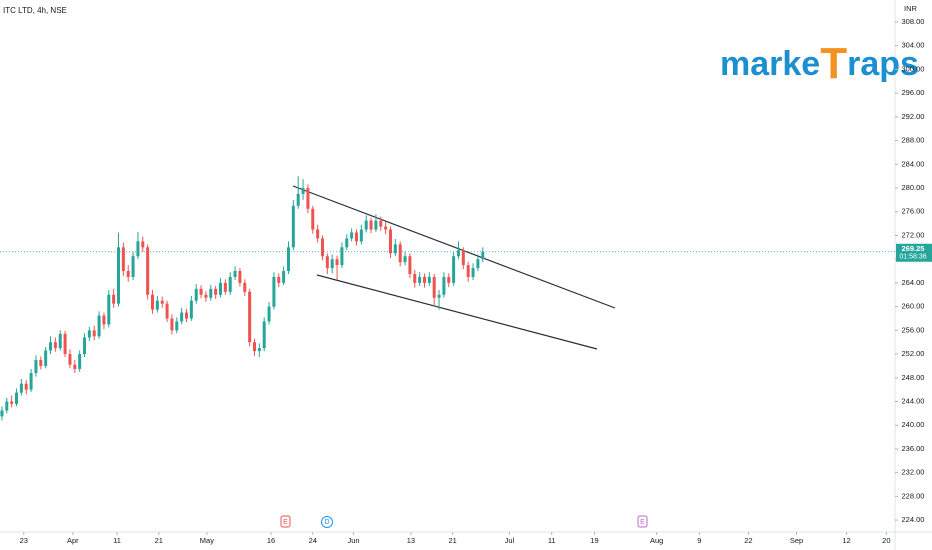 This screenshot has width=932, height=550. Describe the element at coordinates (117, 540) in the screenshot. I see `x-tick-label: 11` at that location.